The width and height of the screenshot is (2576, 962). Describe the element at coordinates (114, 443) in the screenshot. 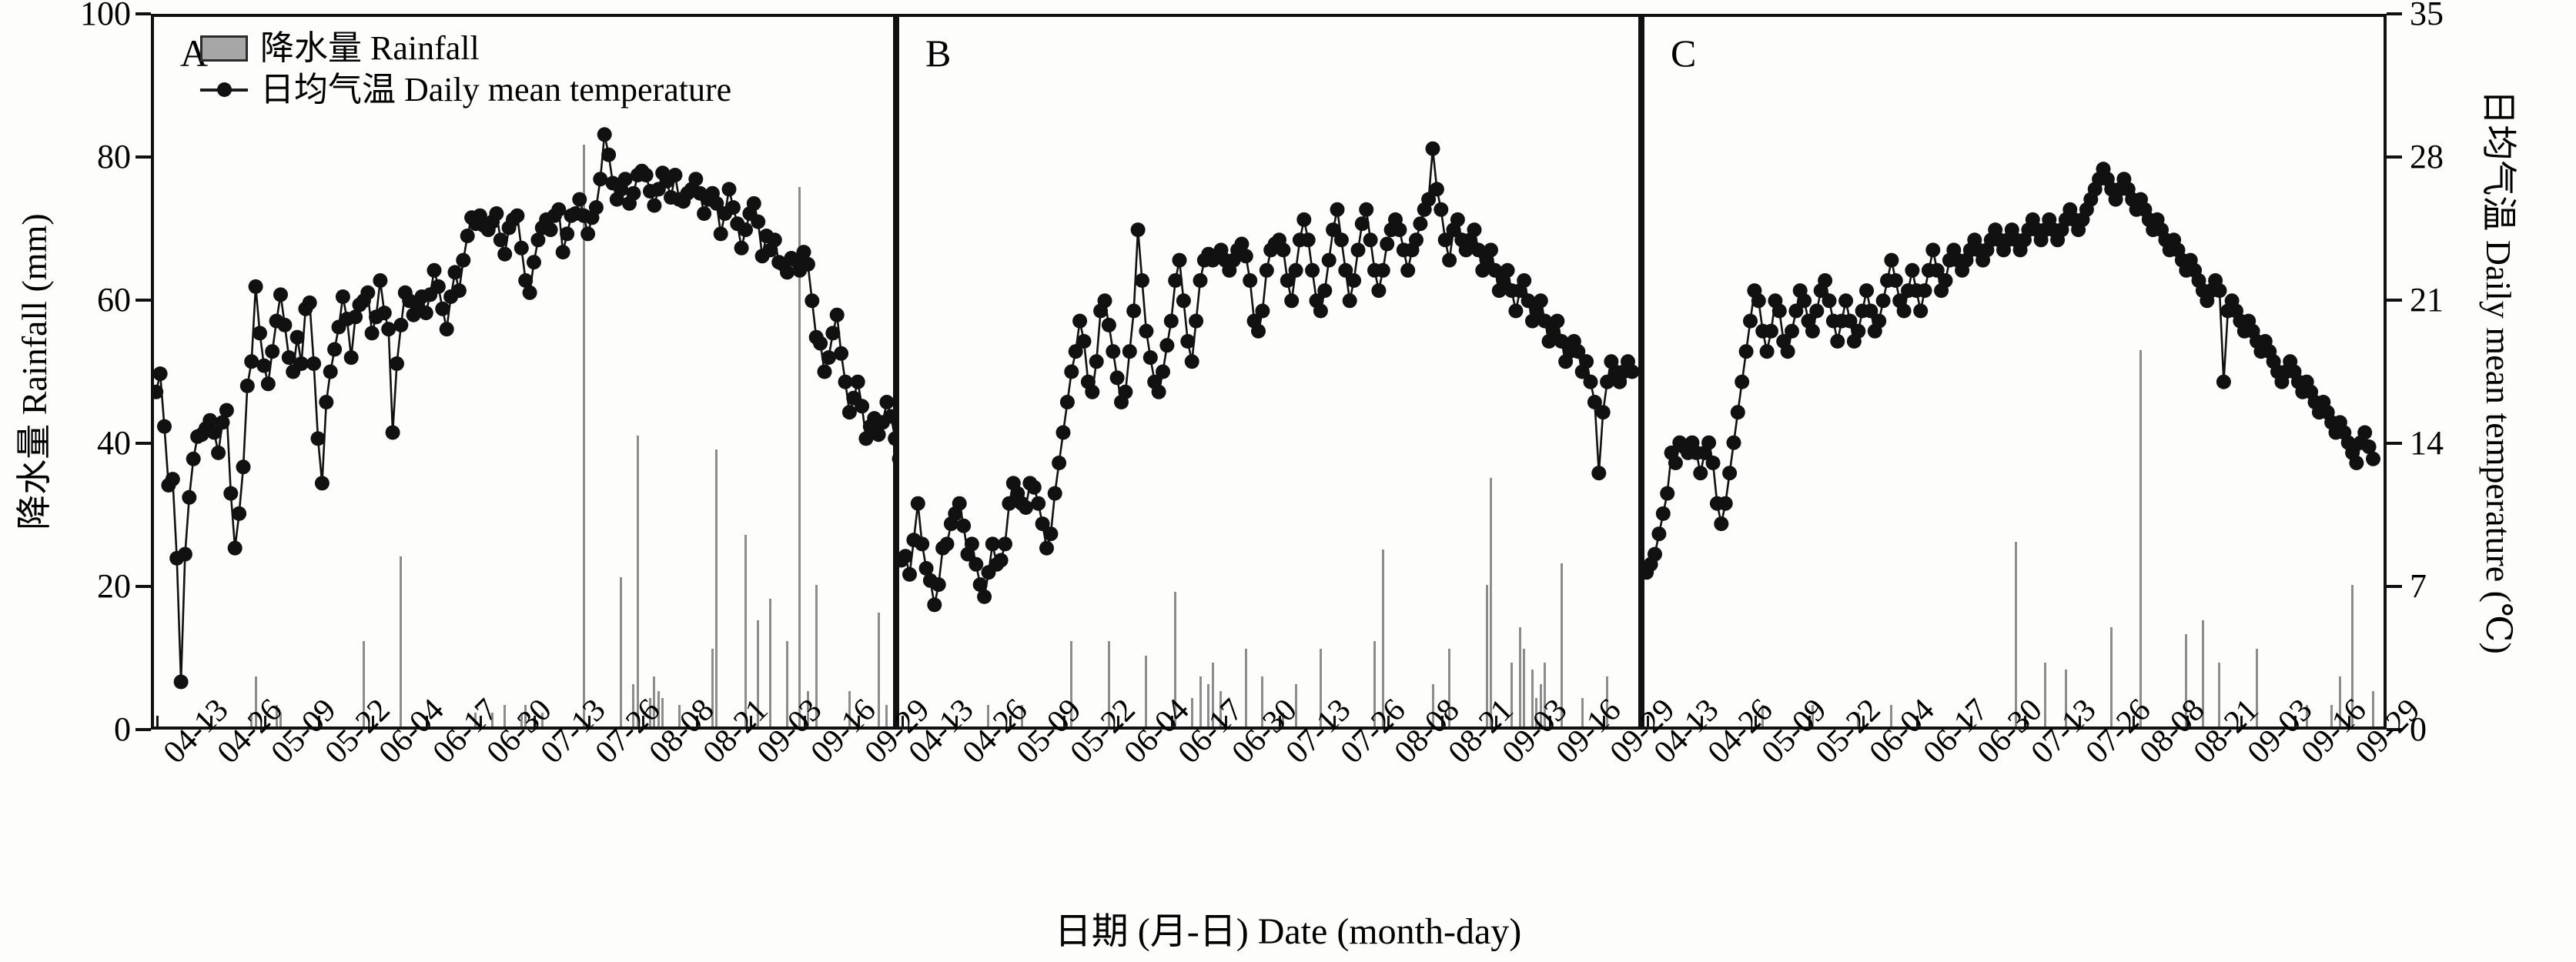

I see `y-tick-left: 40` at that location.